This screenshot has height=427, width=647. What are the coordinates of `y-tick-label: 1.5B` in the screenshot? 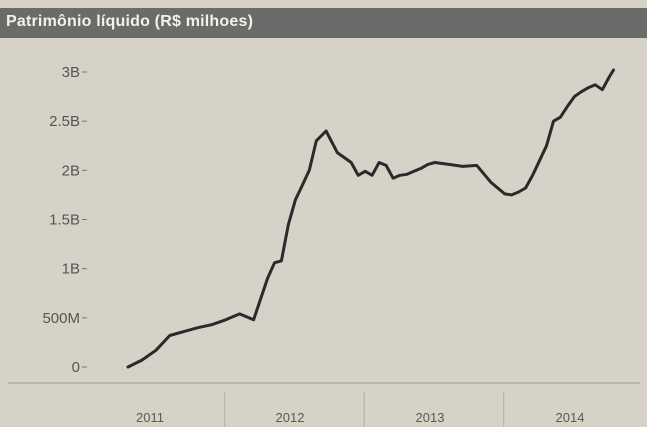 It's located at (64, 220).